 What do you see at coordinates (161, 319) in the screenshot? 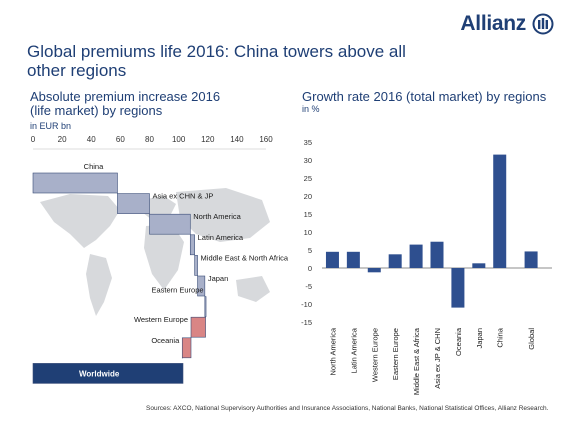
I see `category-label: Western Europe` at bounding box center [161, 319].